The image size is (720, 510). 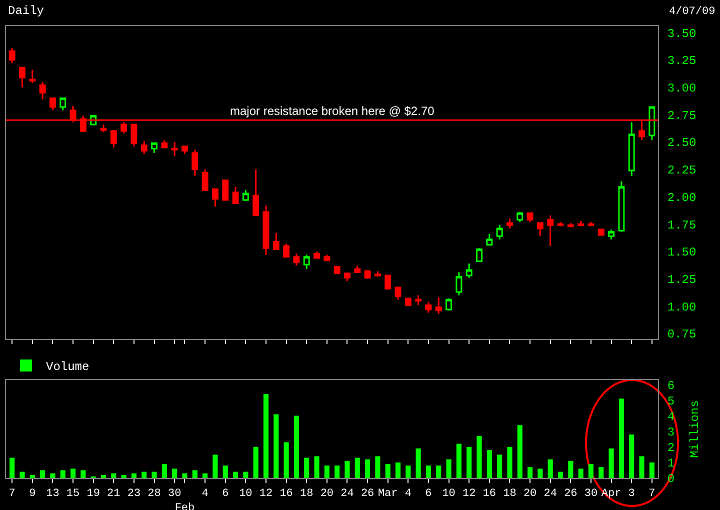 I want to click on y-tick-label: 5, so click(x=671, y=401).